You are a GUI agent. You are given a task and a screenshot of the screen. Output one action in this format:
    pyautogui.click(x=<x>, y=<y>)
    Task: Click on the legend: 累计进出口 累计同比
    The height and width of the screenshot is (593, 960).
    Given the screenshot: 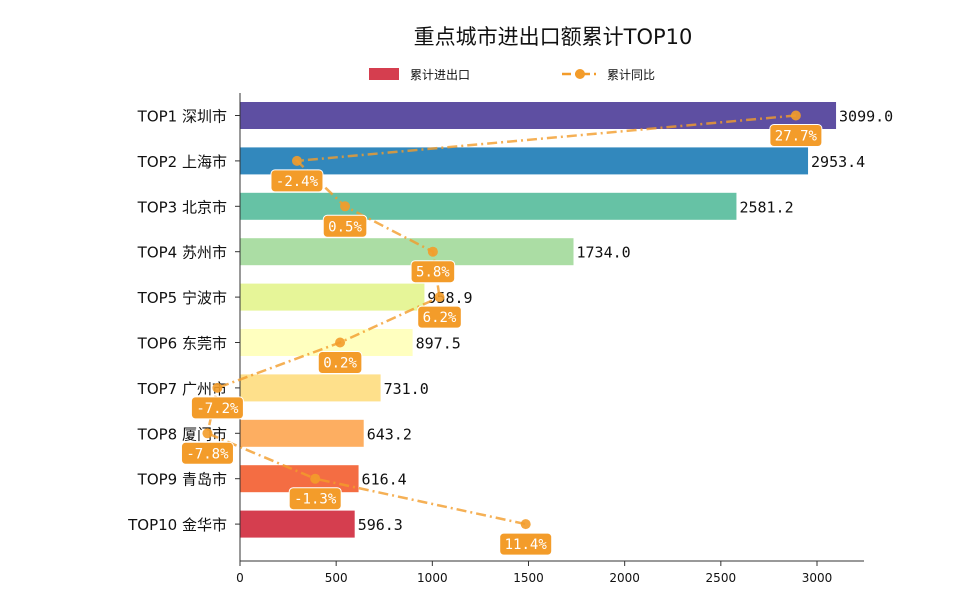 What is the action you would take?
    pyautogui.click(x=512, y=75)
    